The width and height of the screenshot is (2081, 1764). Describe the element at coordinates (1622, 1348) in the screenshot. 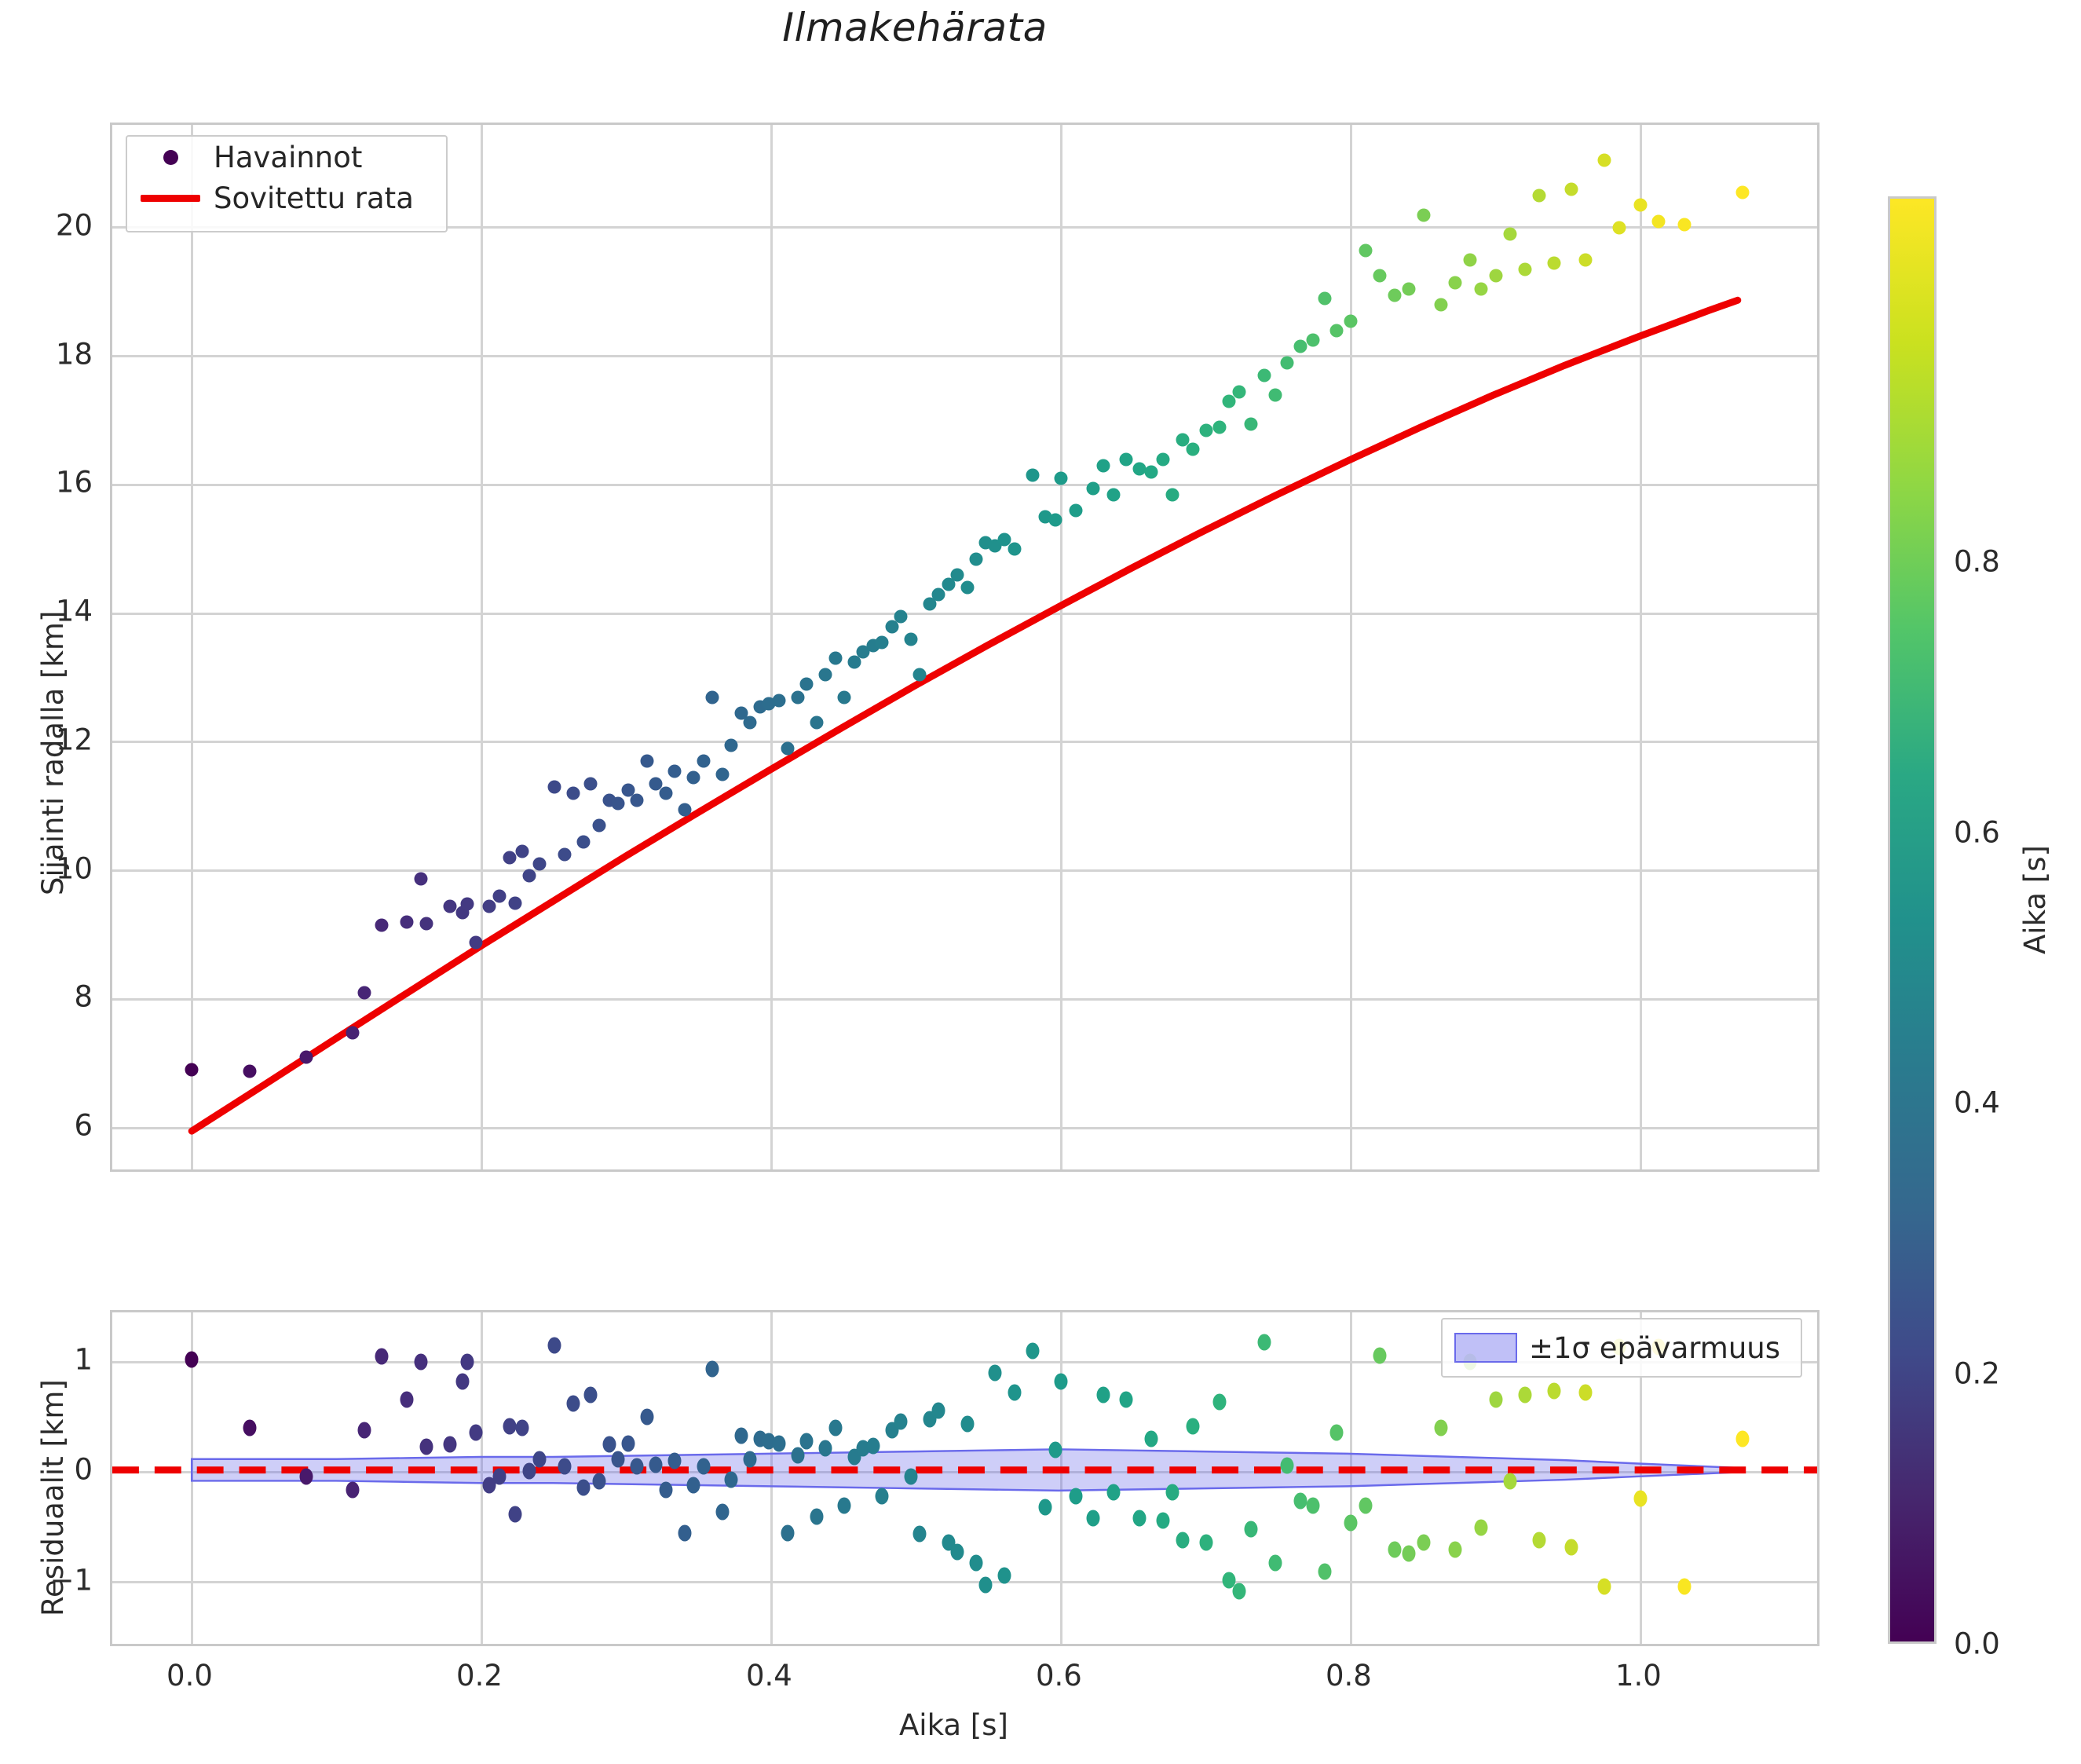

I see `legend-item-uncertainty: ±1σ epävarmuus` at that location.